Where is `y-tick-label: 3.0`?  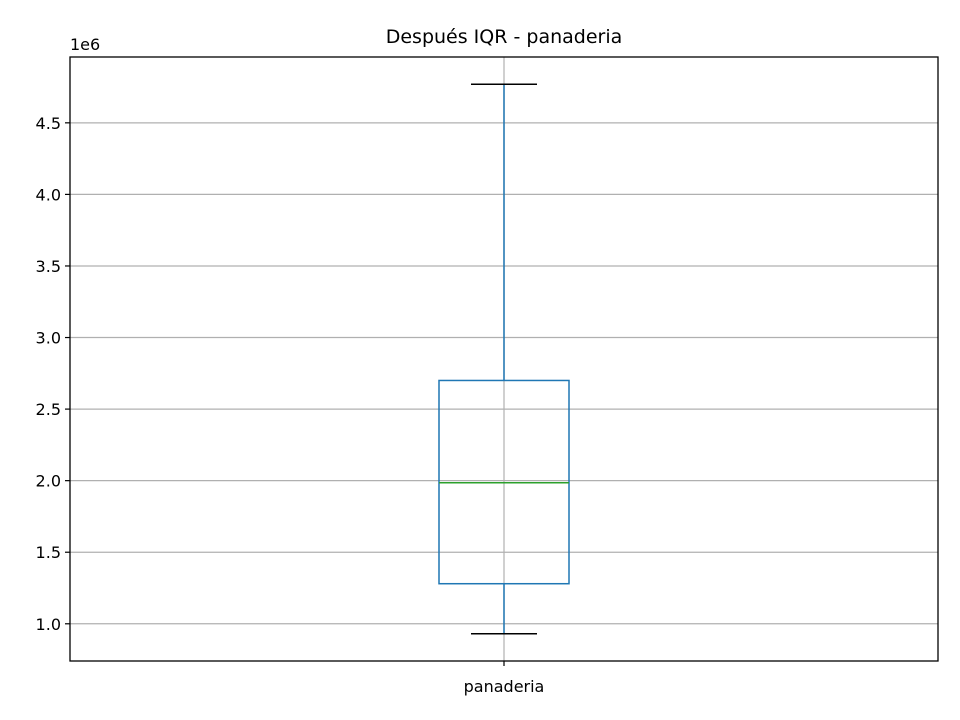
y-tick-label: 3.0 is located at coordinates (48, 338).